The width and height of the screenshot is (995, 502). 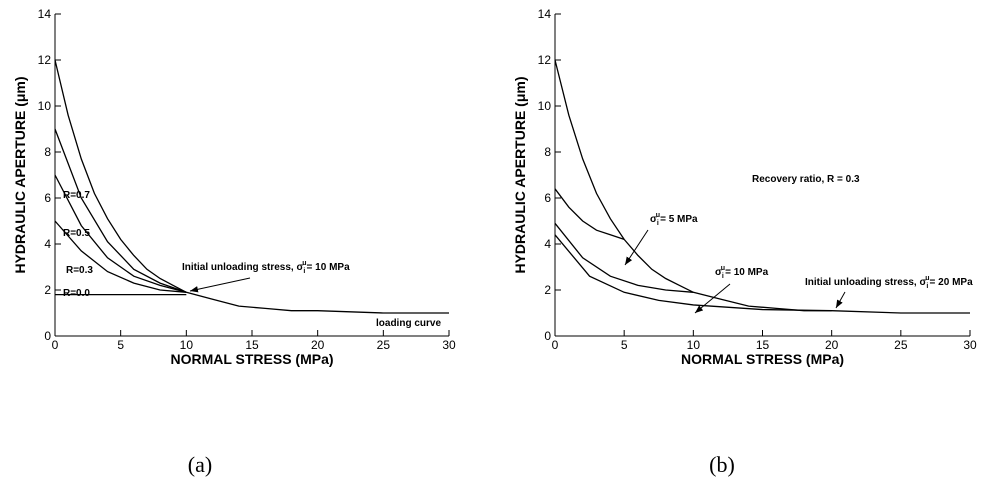 I want to click on annotation: Recovery ratio, R = 0.3, so click(x=806, y=179).